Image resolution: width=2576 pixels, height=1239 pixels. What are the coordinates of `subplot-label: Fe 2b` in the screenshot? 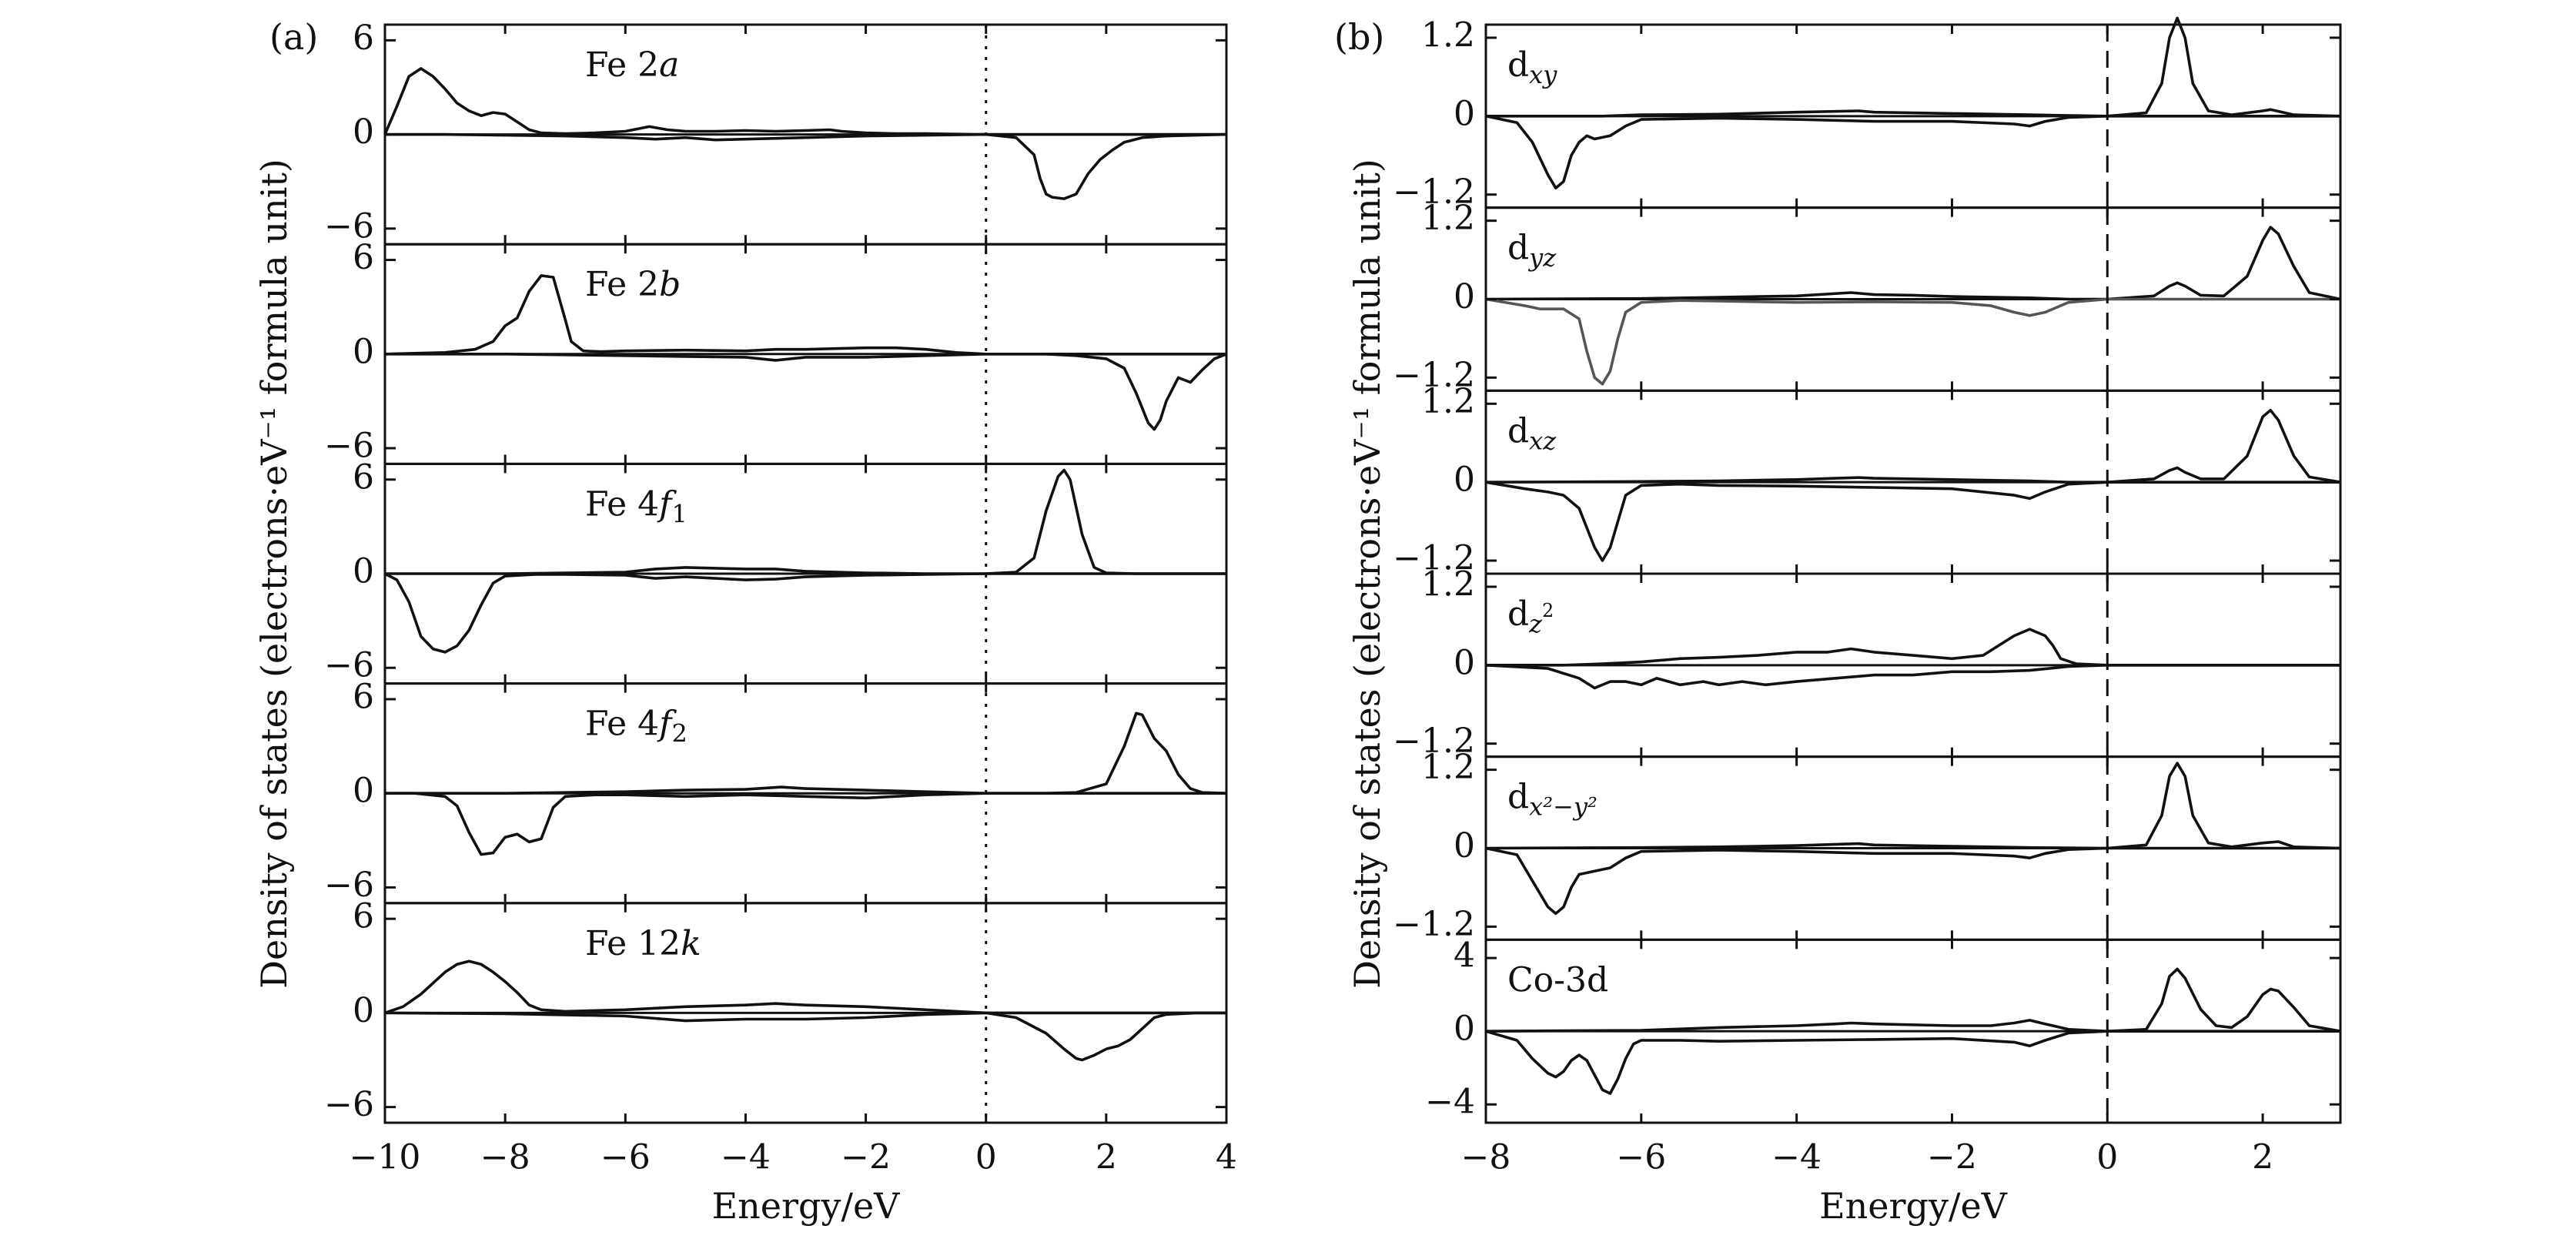 It's located at (633, 284).